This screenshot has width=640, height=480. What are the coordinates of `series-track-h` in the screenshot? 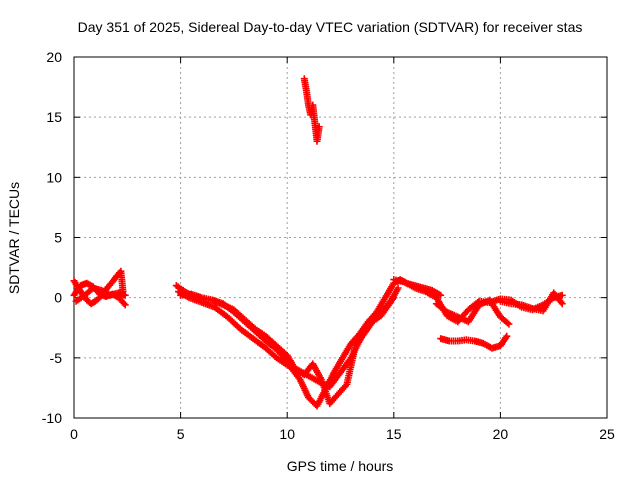 It's located at (472, 312).